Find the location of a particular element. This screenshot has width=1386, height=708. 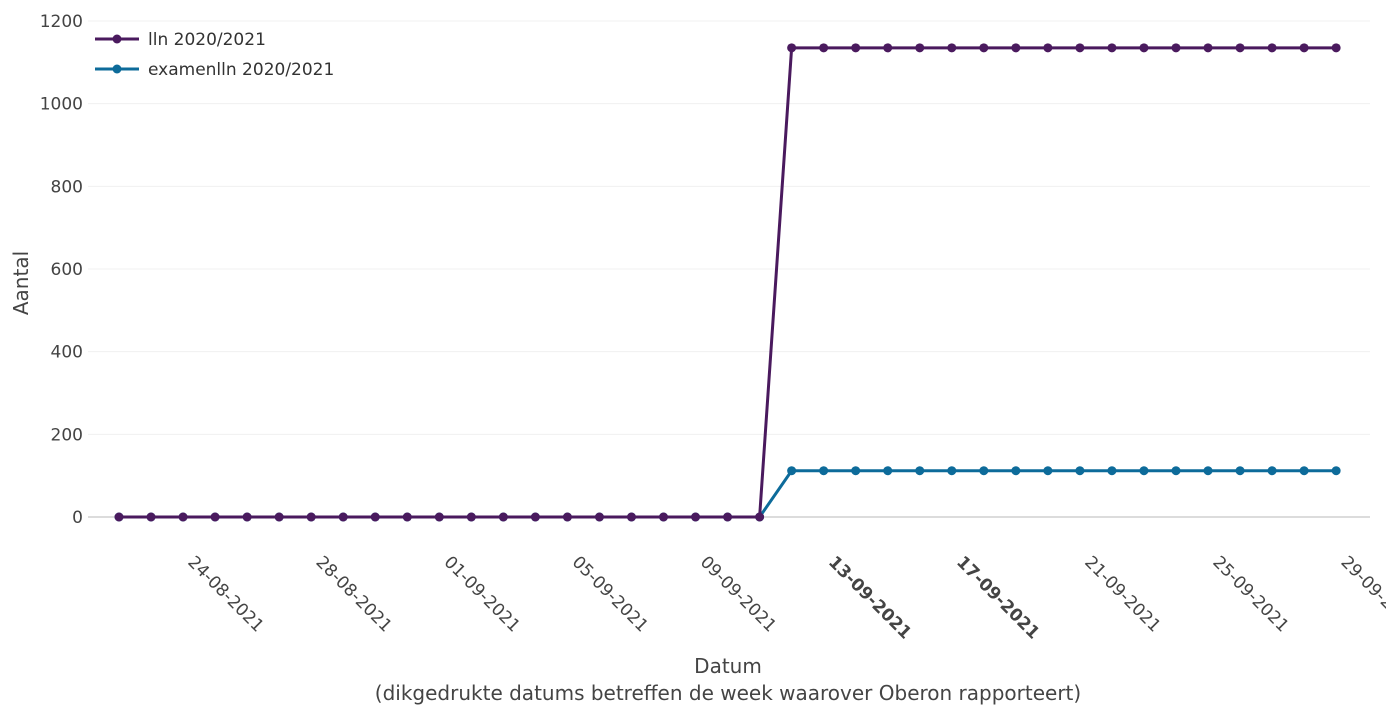

x-tick-label: 01-09-2021 is located at coordinates (482, 594).